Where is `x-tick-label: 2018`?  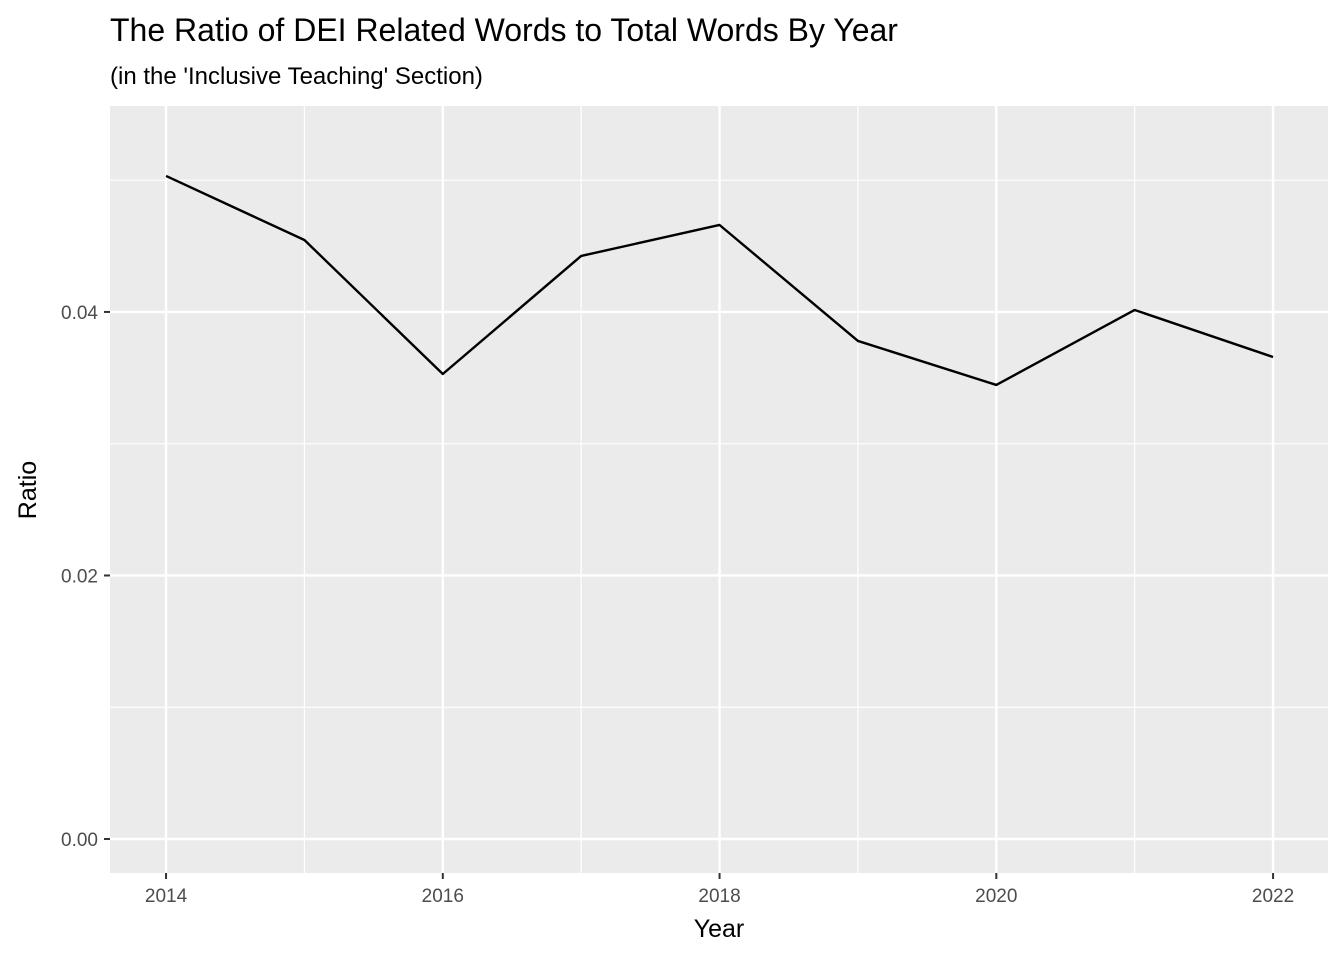
x-tick-label: 2018 is located at coordinates (719, 896).